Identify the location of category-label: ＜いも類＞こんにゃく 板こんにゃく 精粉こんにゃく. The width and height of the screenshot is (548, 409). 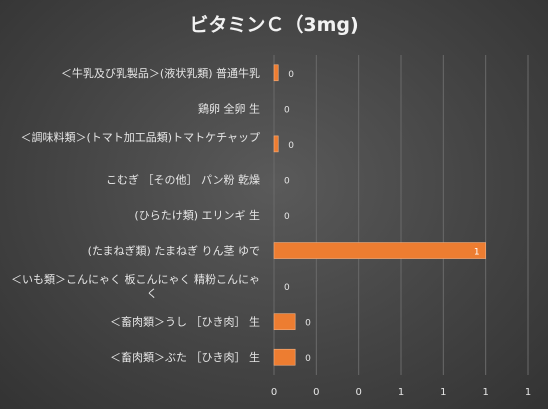
(135, 286).